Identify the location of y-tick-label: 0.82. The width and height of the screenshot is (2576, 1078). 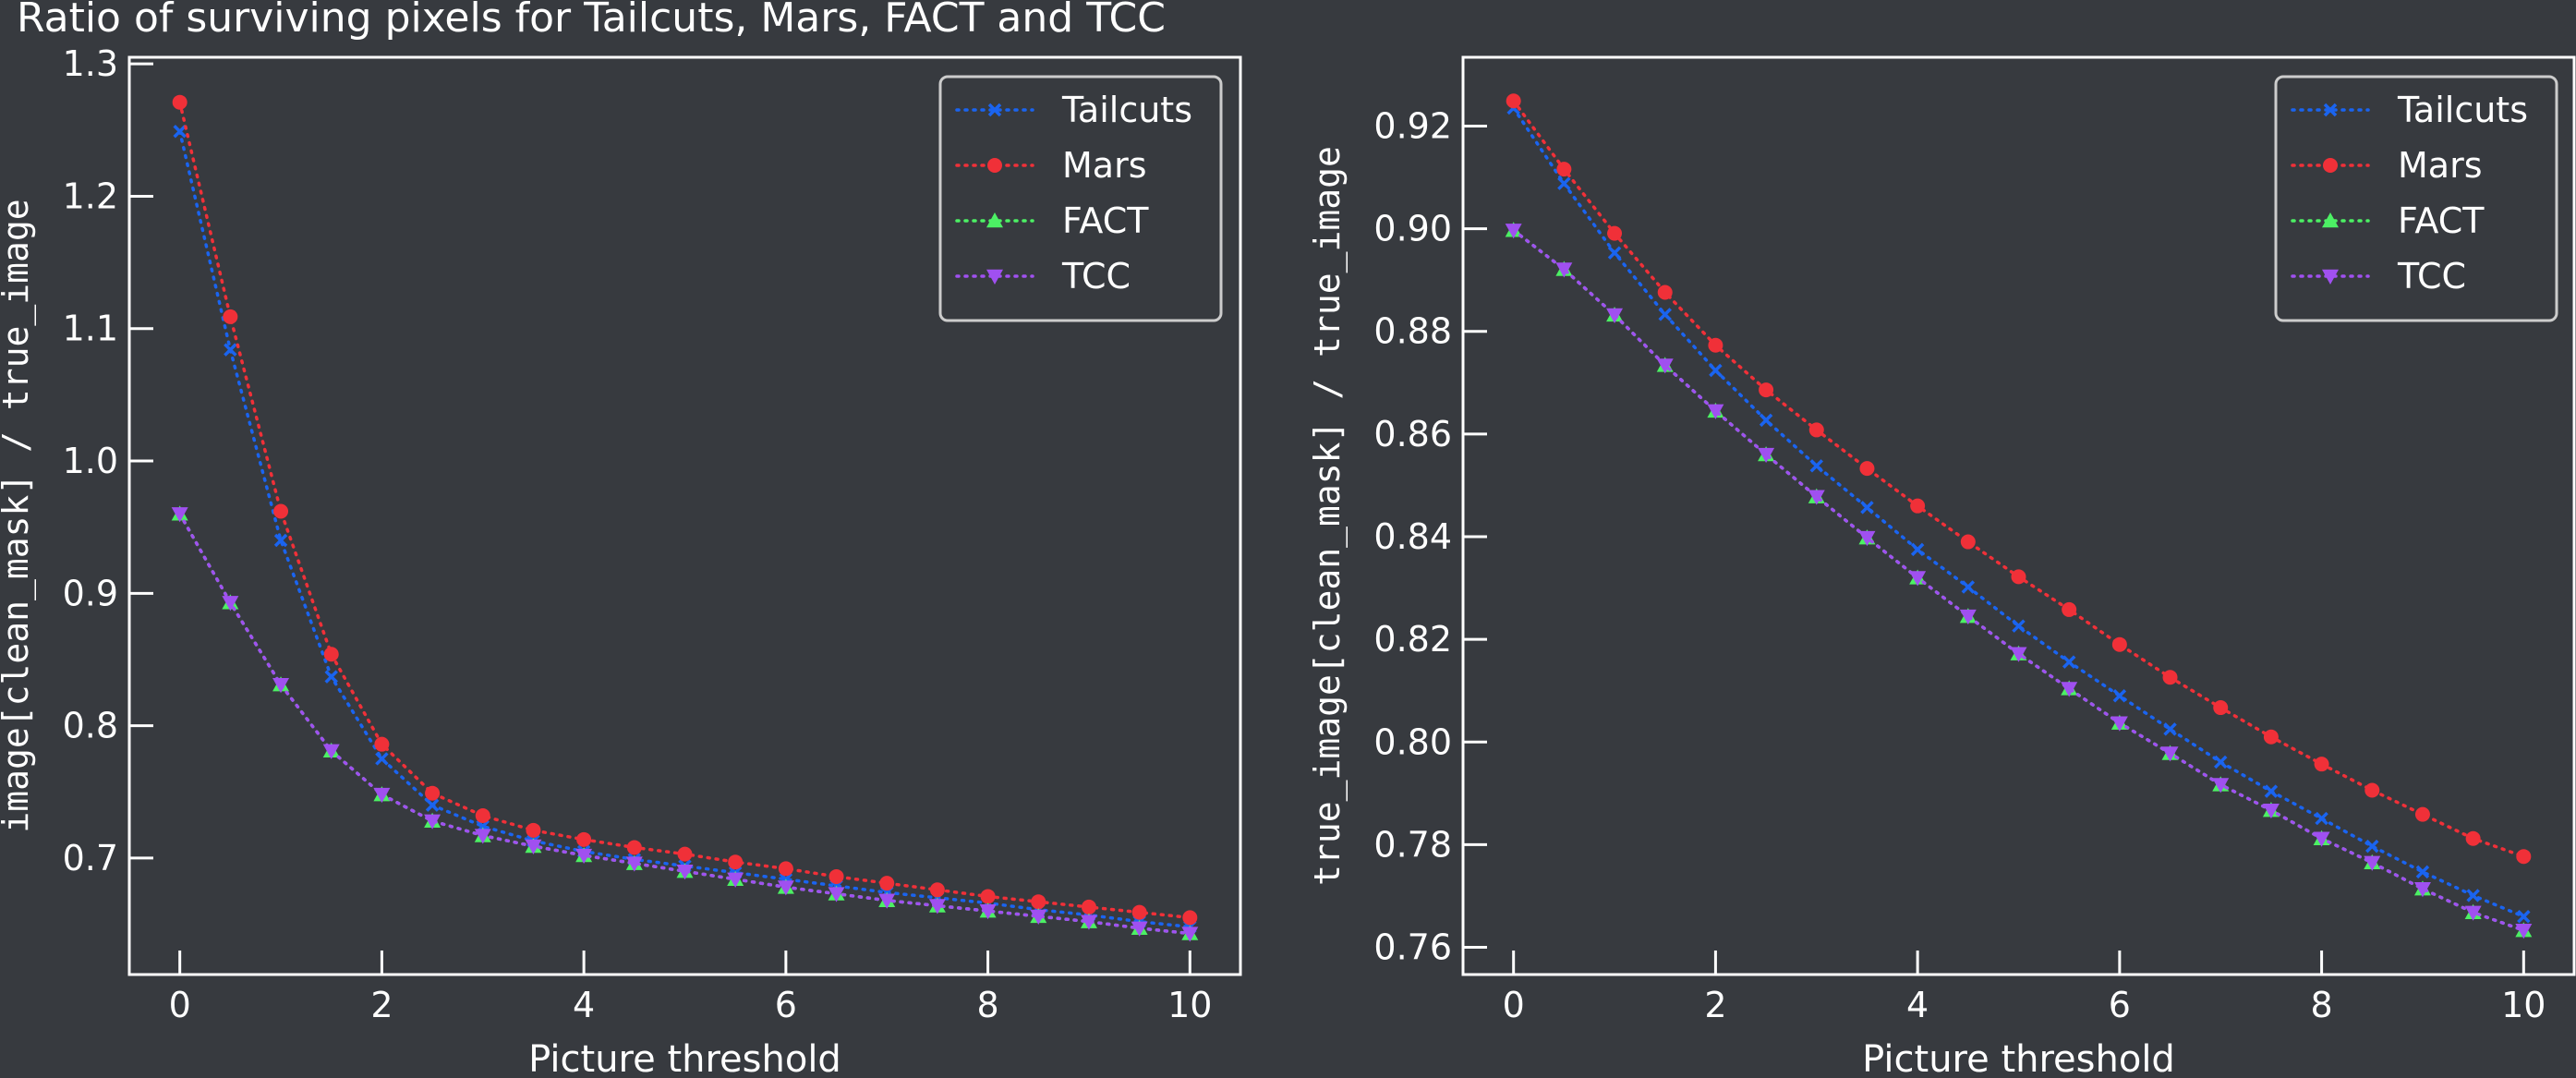
(1412, 639).